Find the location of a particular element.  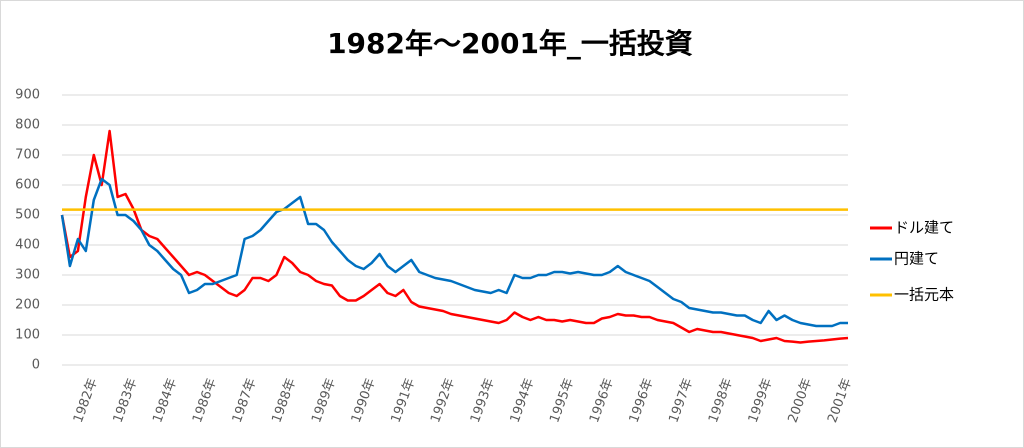

y-tick-label: 400 is located at coordinates (27, 245).